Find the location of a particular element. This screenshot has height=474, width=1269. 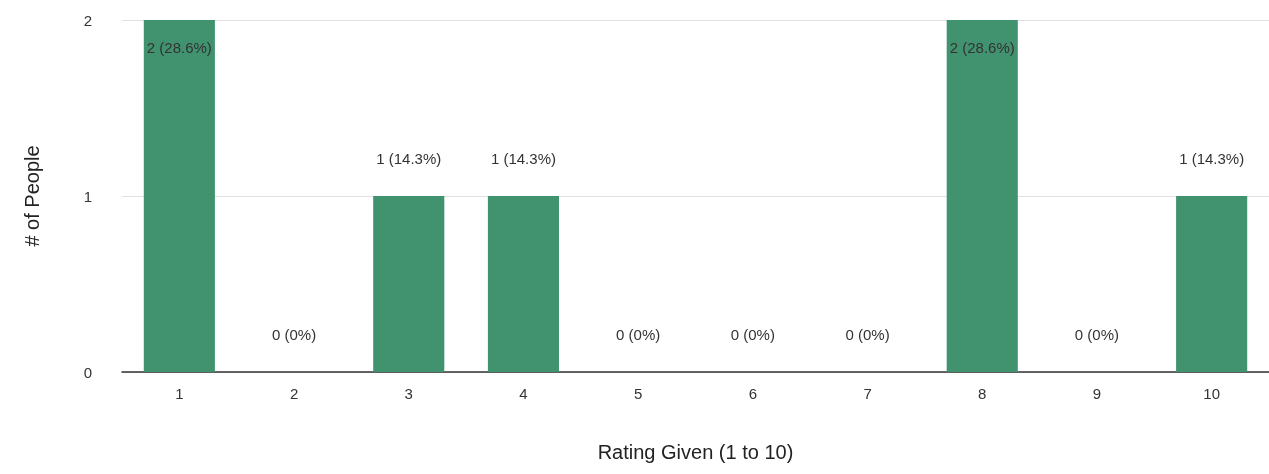

x-axis-title: Rating Given (1 to 10) is located at coordinates (695, 452).